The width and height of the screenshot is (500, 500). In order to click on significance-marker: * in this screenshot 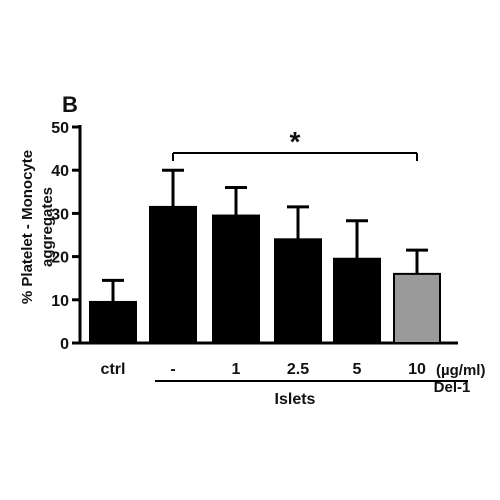, I will do `click(295, 141)`.